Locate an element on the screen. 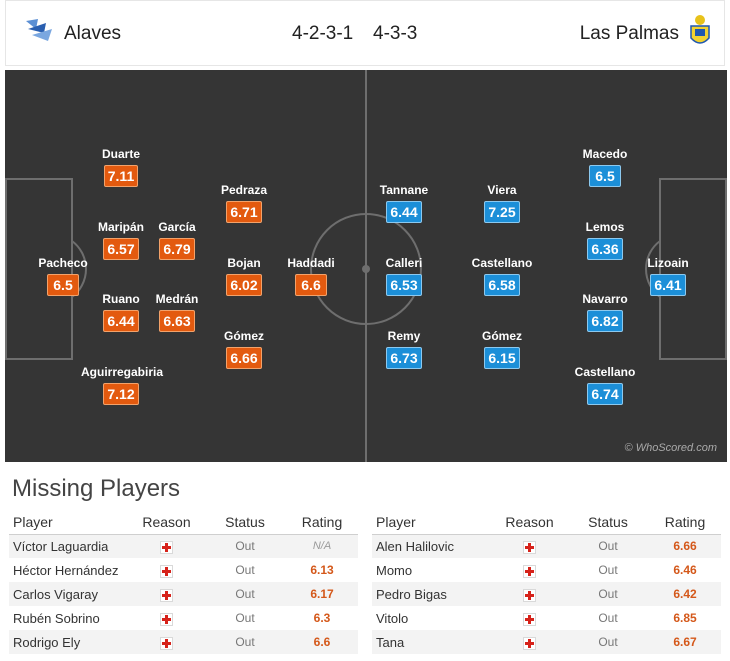 The height and width of the screenshot is (661, 730). home-player: Bojan 6.02 is located at coordinates (244, 276).